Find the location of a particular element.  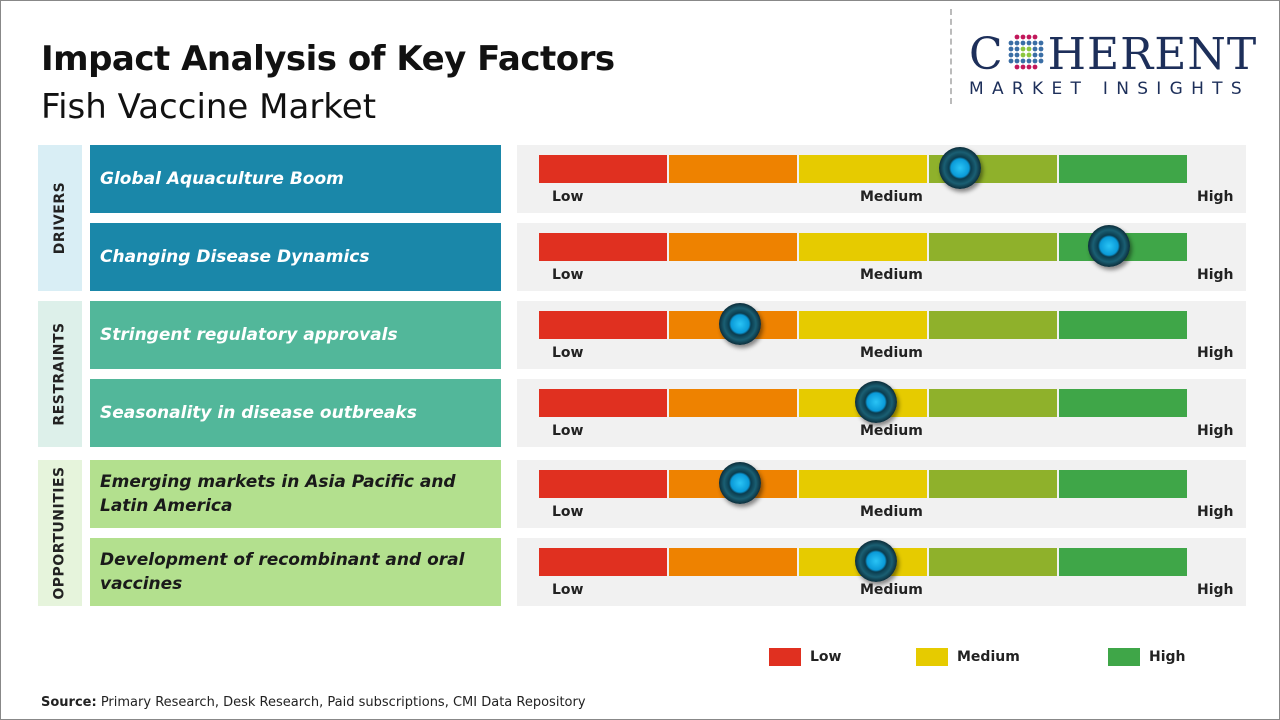

logo-globe-icon is located at coordinates (1026, 52).